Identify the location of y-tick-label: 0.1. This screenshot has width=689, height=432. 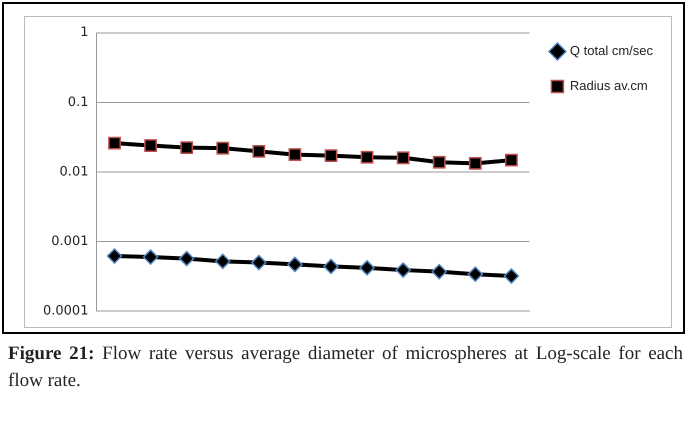
(78, 102).